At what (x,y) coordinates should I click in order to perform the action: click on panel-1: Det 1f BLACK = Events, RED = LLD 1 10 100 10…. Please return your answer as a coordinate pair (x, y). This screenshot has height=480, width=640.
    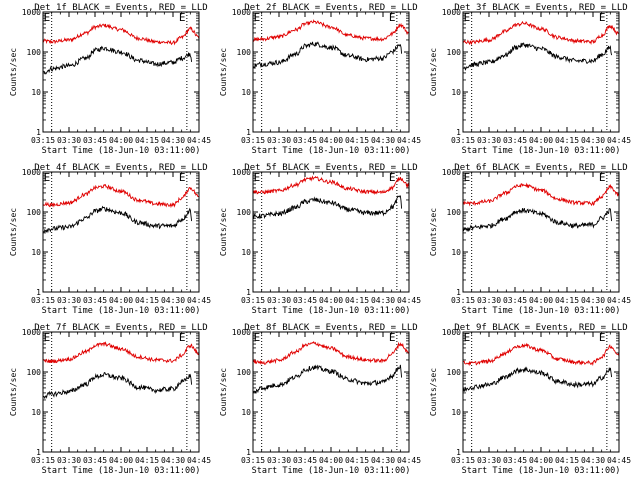
    Looking at the image, I should click on (110, 79).